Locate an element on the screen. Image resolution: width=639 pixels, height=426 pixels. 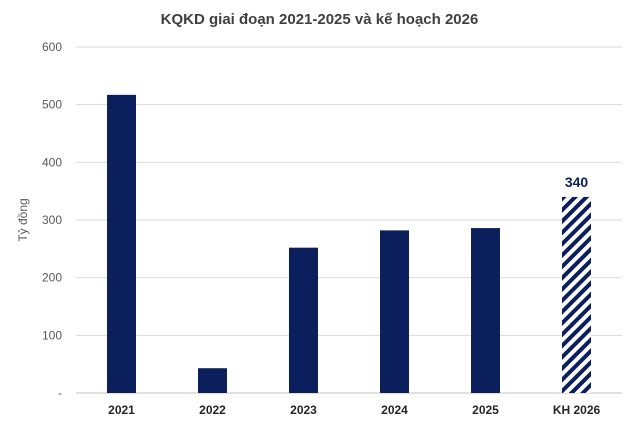
y-tick-label: 400 is located at coordinates (52, 162).